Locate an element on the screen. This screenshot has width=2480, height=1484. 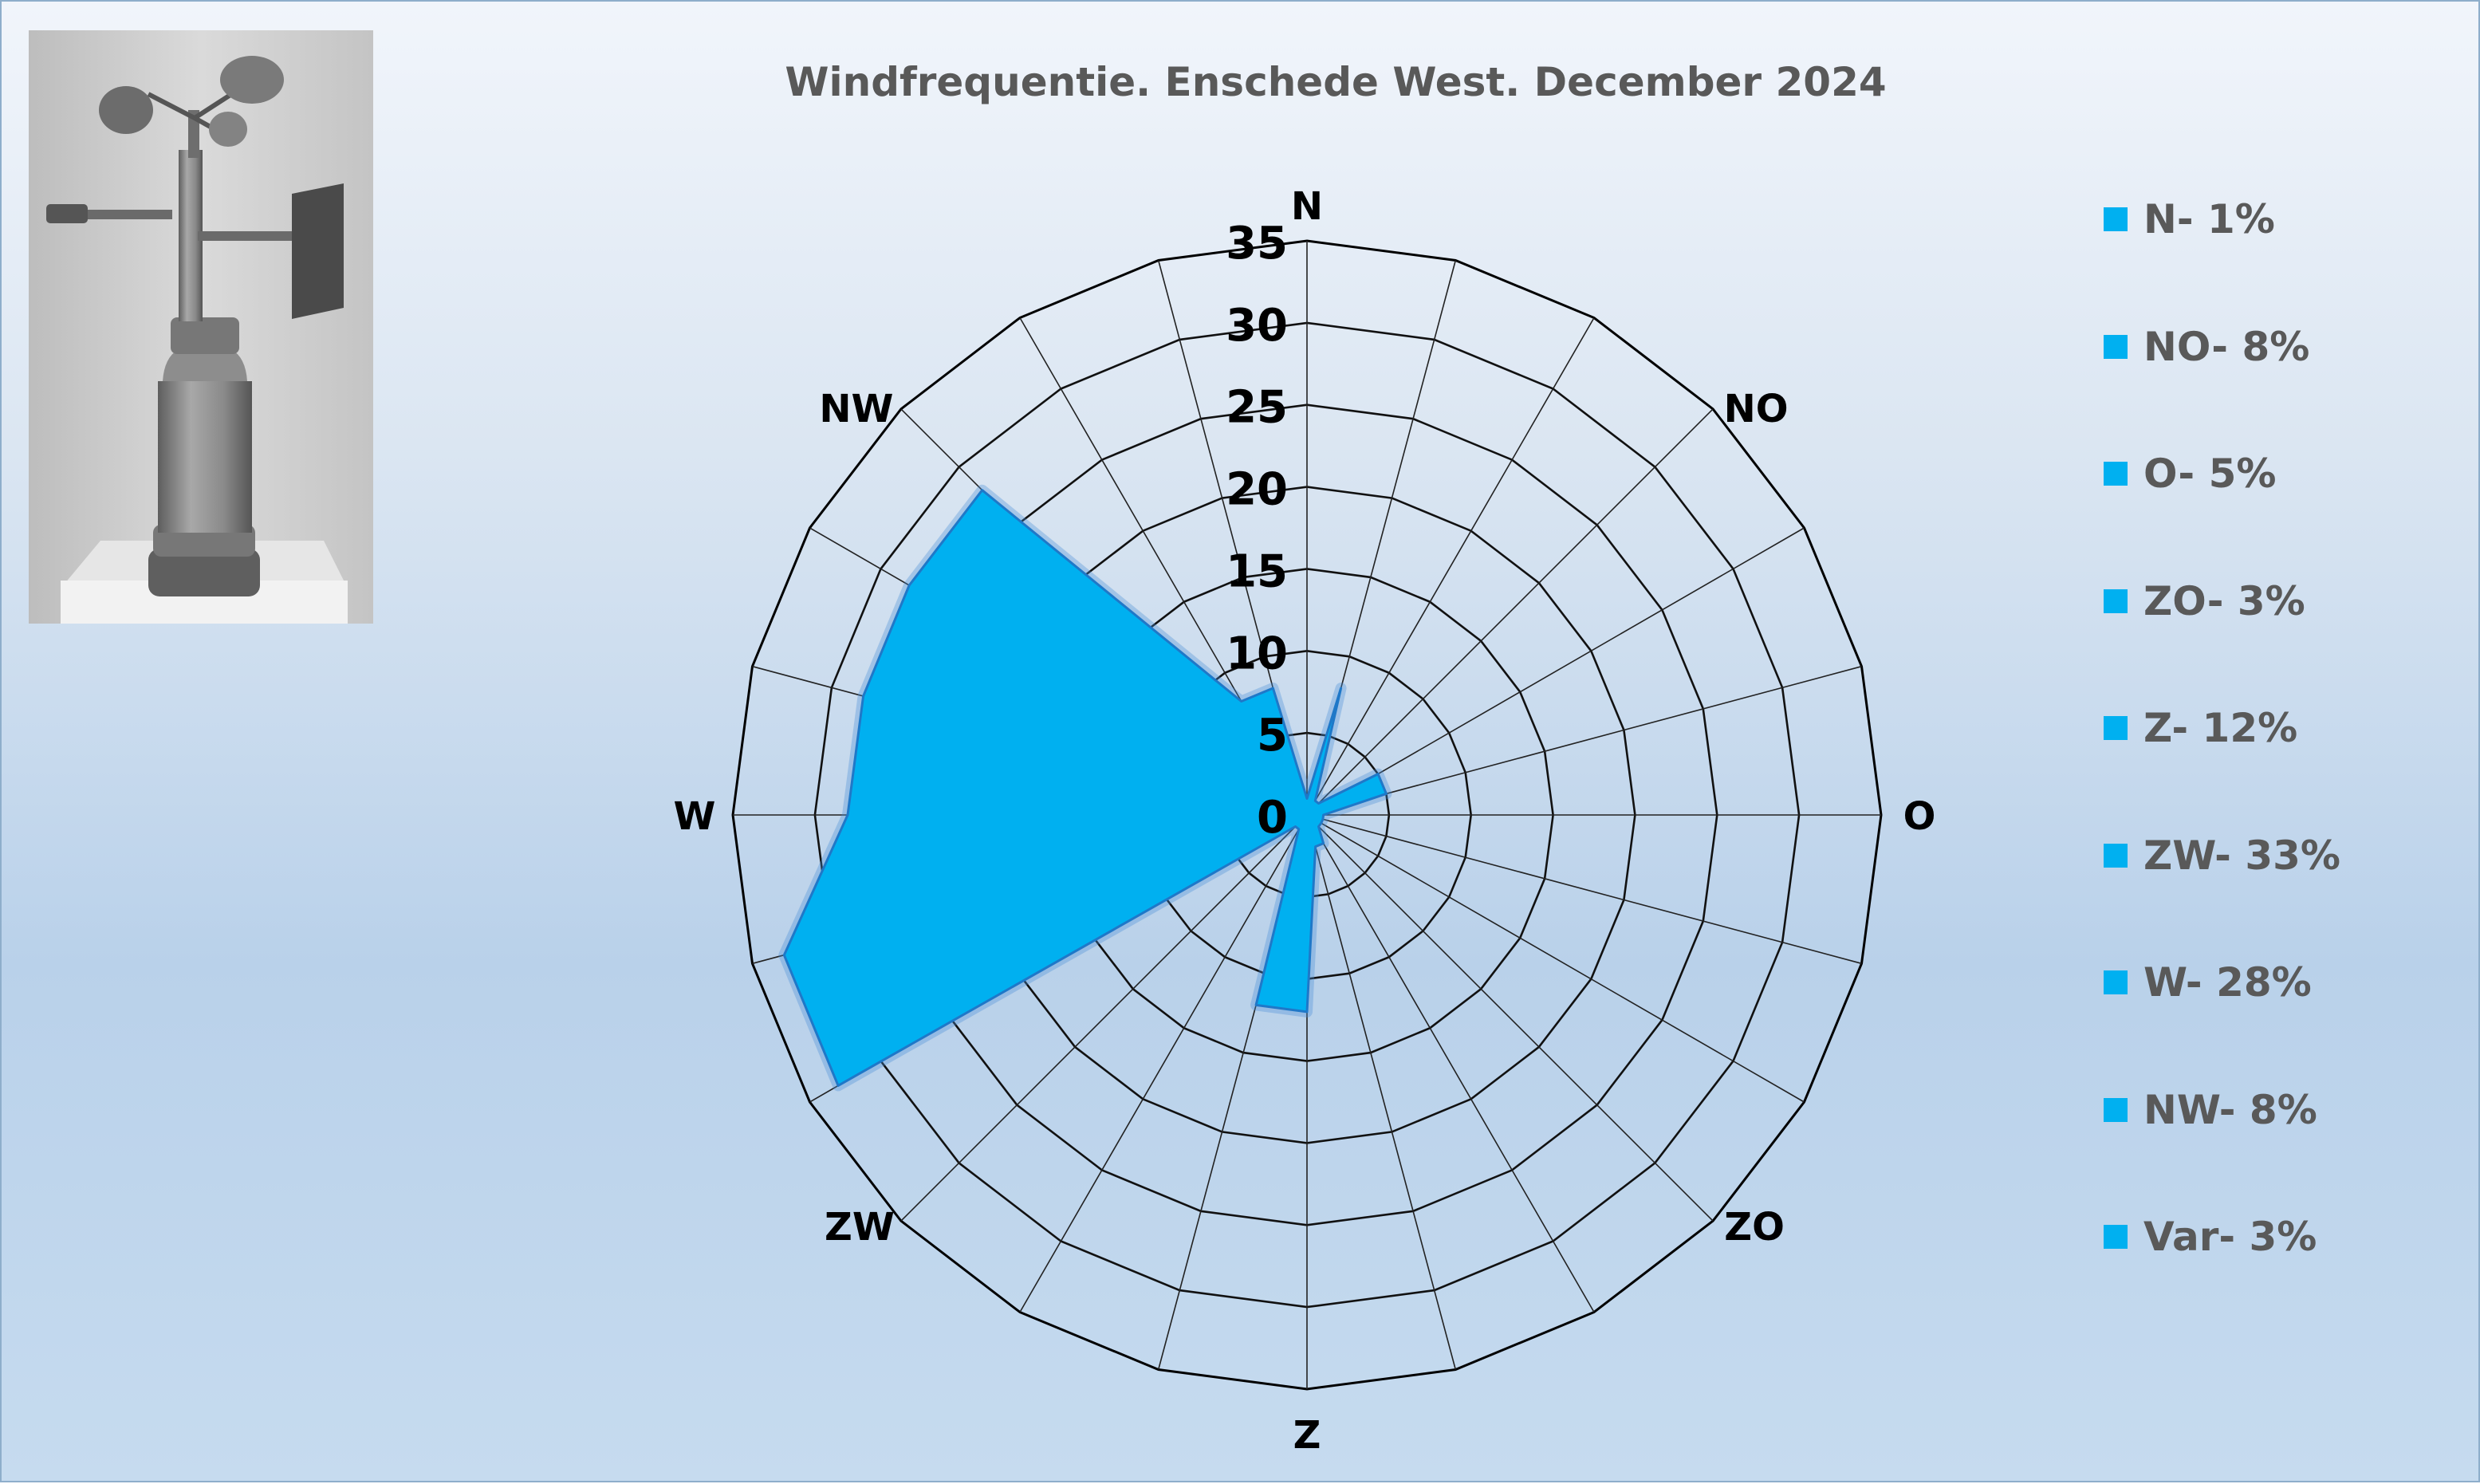
radial-tick-label: 25 is located at coordinates (1257, 408).